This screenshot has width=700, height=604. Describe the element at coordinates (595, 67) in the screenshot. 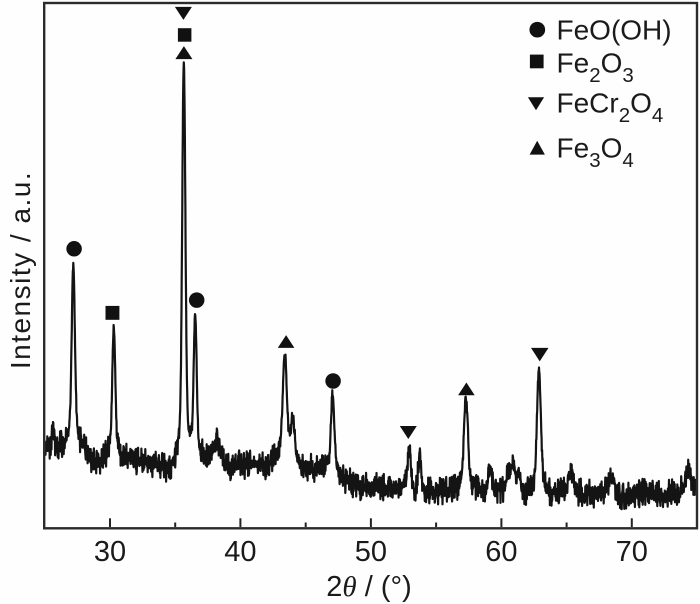

I see `svg-text: Fe2O3` at that location.